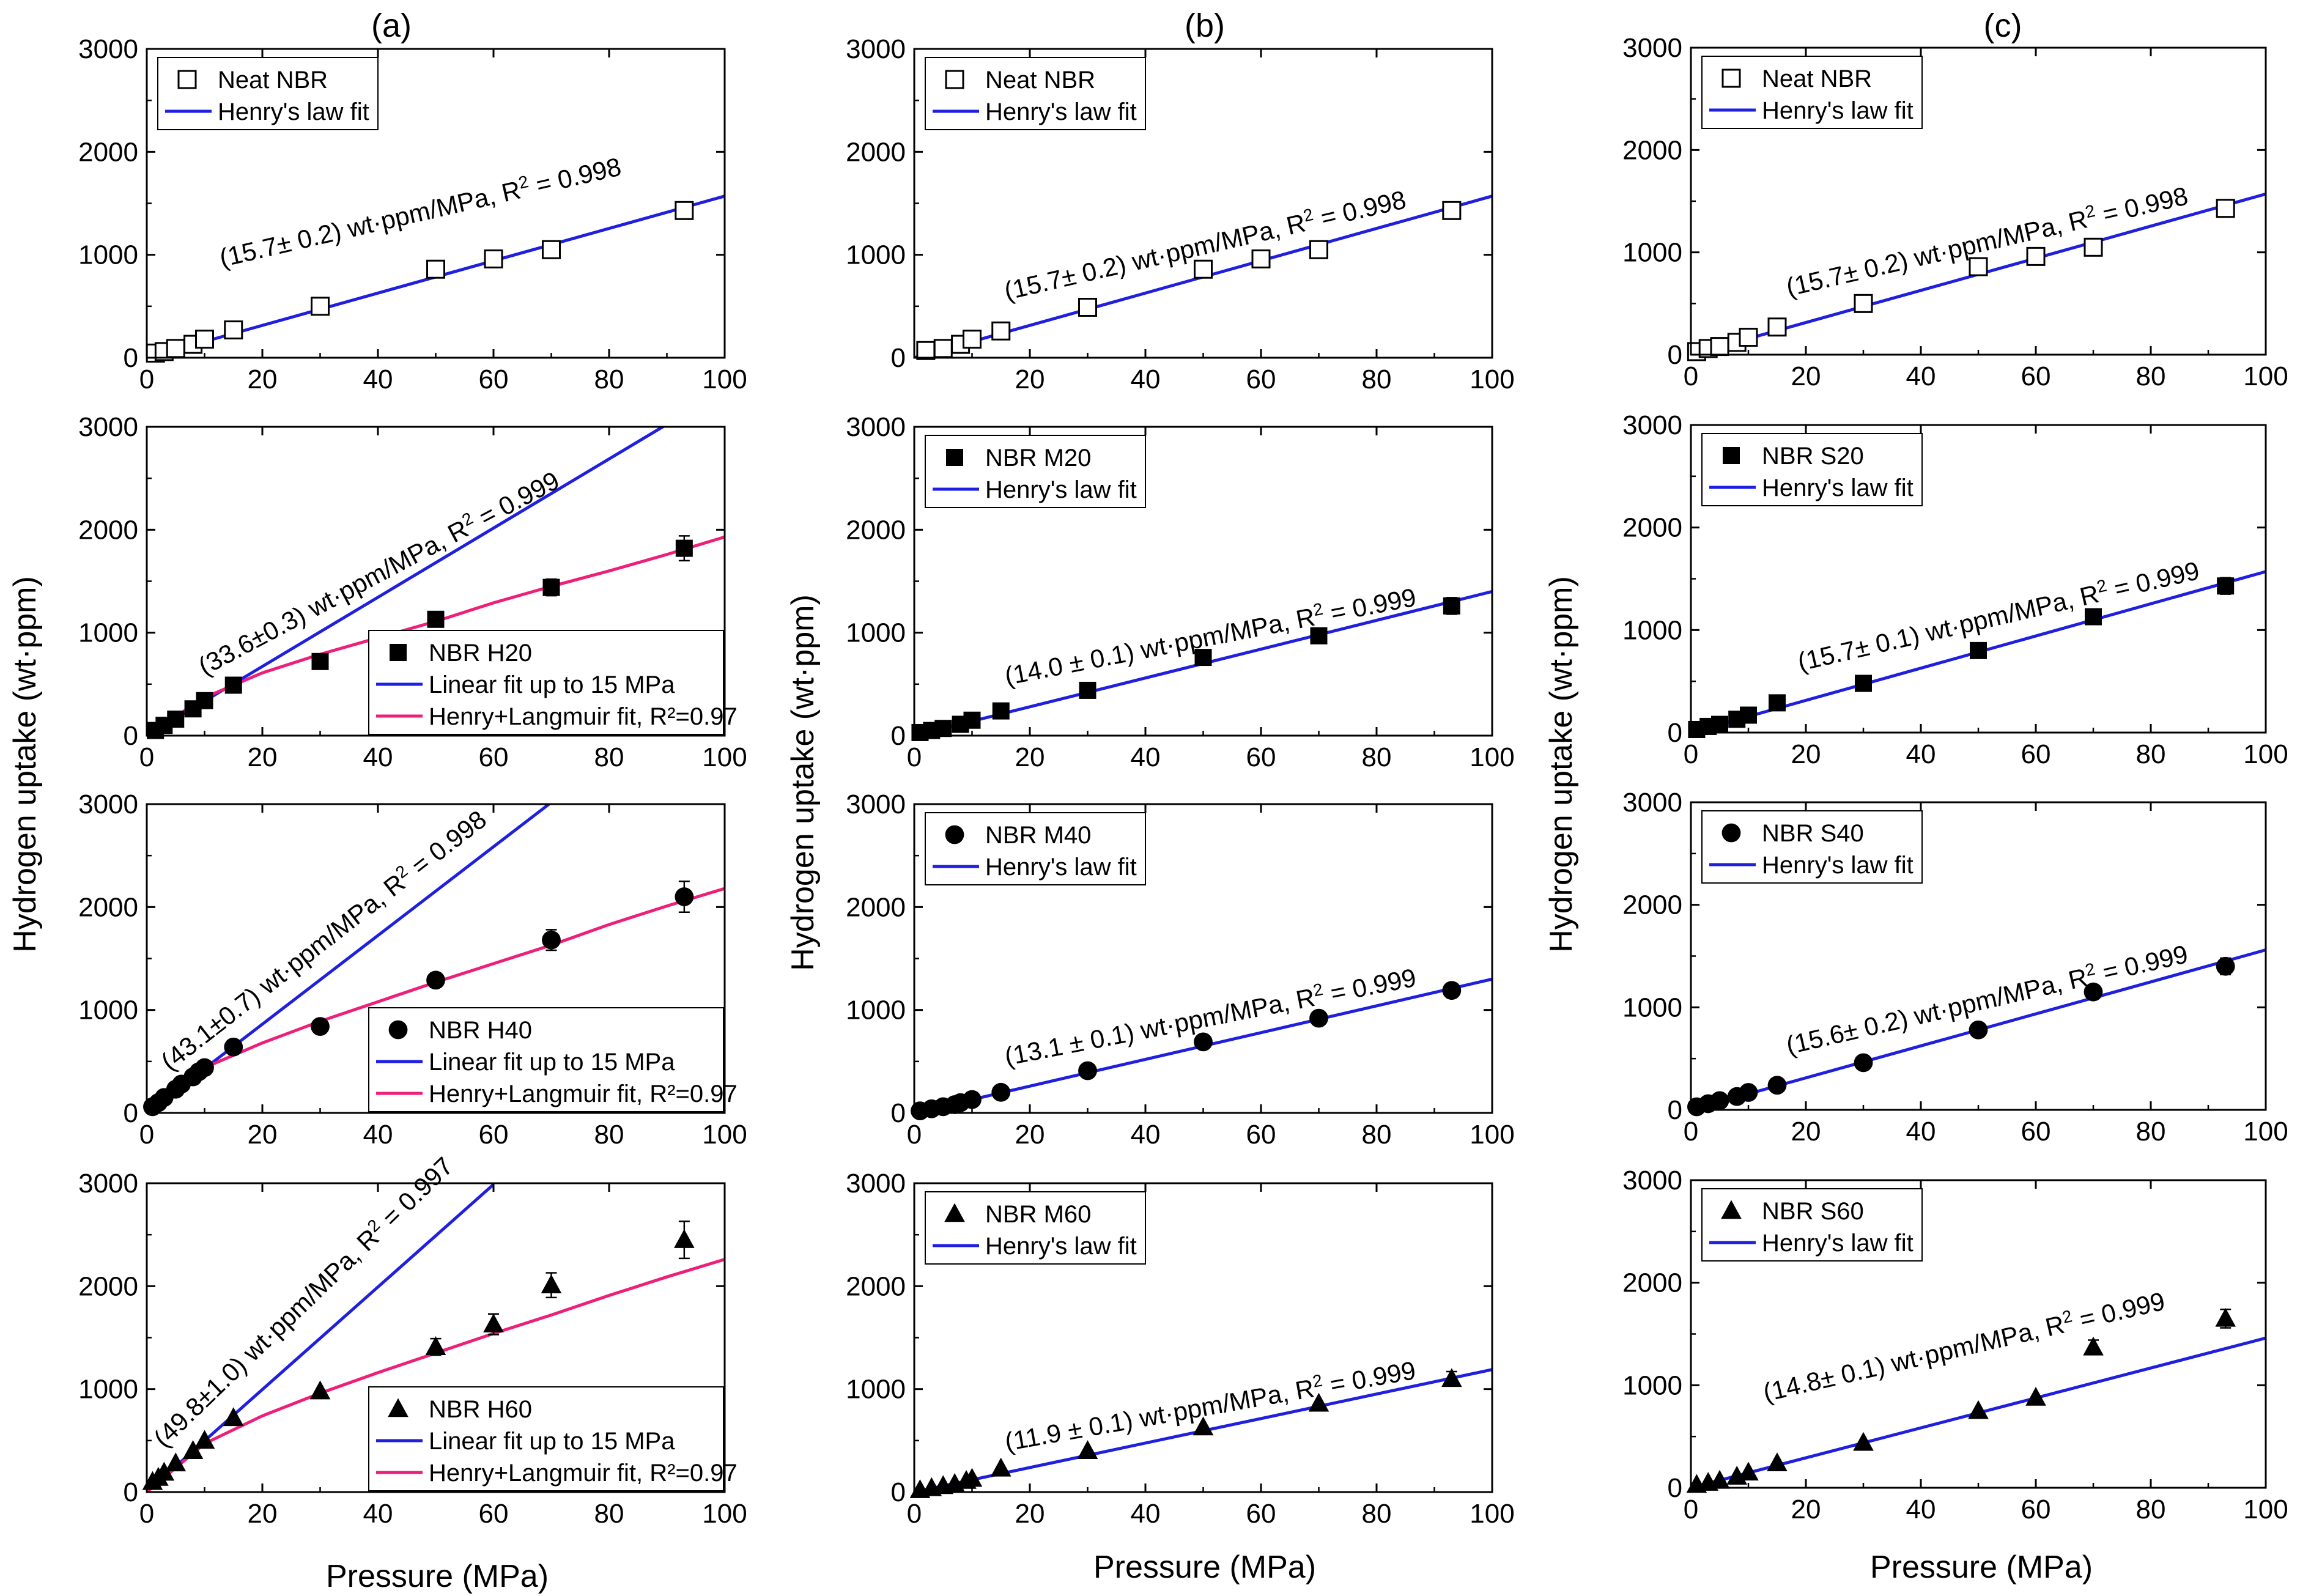  I want to click on legend-label: NBR S40, so click(1813, 833).